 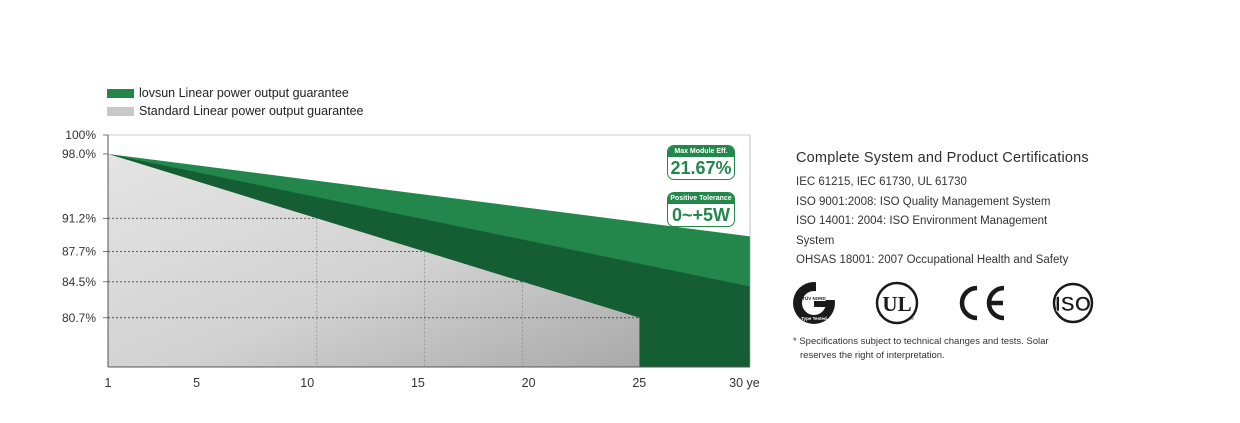 What do you see at coordinates (120, 111) in the screenshot?
I see `legend-swatch-gray` at bounding box center [120, 111].